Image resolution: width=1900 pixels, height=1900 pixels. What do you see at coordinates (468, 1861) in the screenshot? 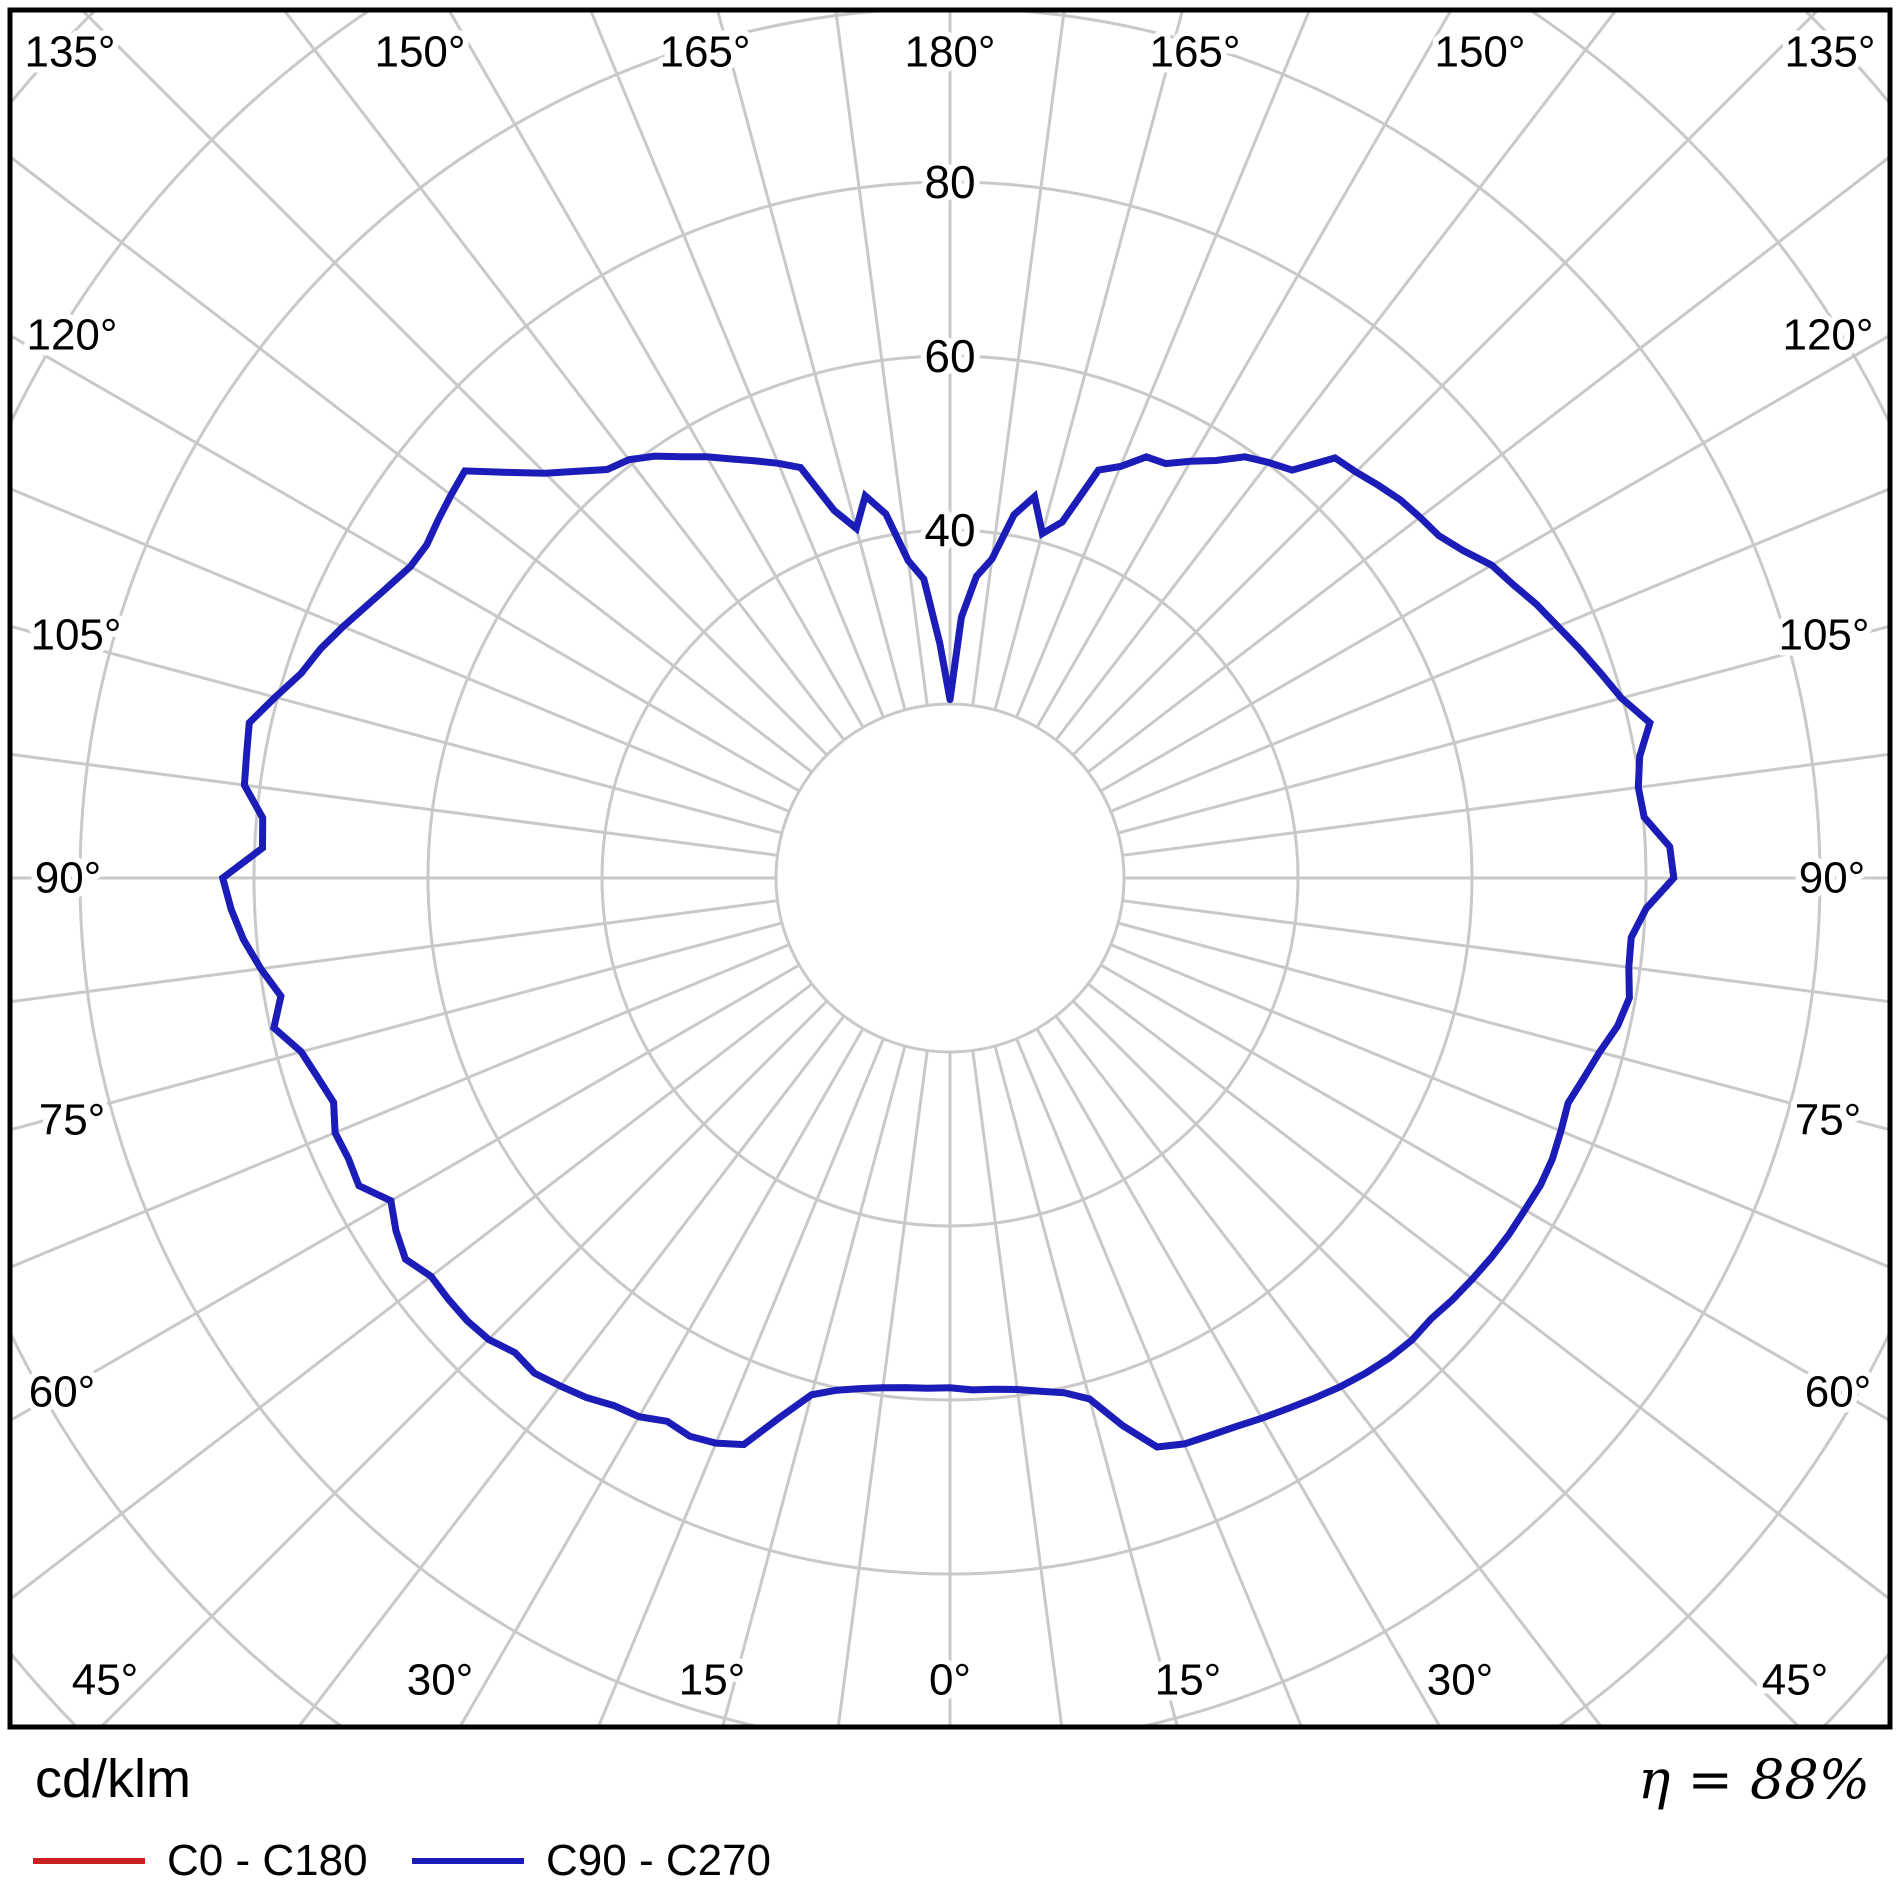
I see `legend-line-blue-icon` at bounding box center [468, 1861].